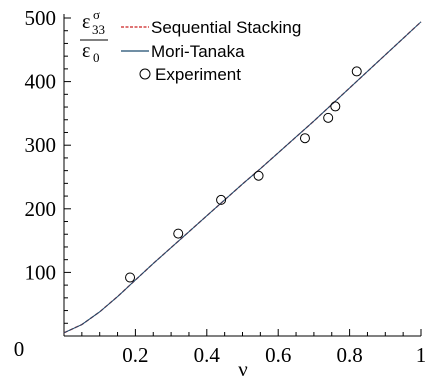 The width and height of the screenshot is (425, 376). What do you see at coordinates (41, 145) in the screenshot?
I see `y-tick-label: 300` at bounding box center [41, 145].